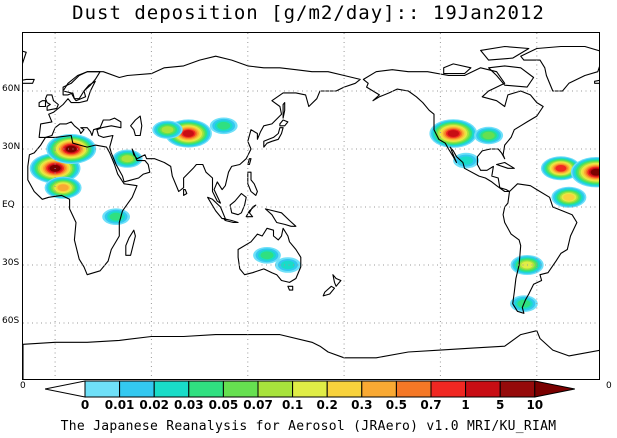  Describe the element at coordinates (584, 172) in the screenshot. I see `dust-region-atlantic-sahara-plume` at that location.